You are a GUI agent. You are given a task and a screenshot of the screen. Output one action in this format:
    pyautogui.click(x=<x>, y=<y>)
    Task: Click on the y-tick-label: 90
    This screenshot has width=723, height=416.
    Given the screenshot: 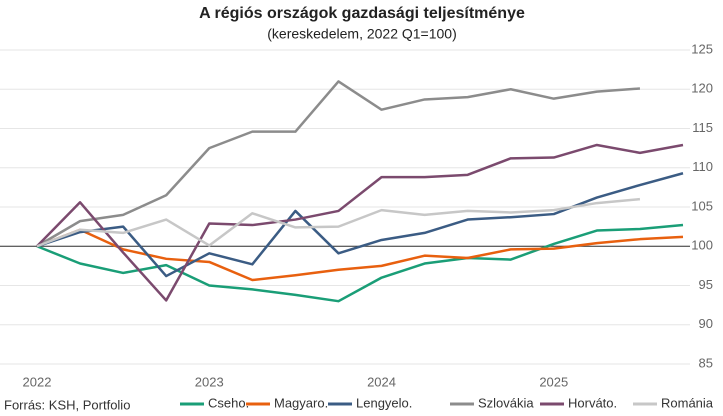 What is the action you would take?
    pyautogui.click(x=706, y=323)
    